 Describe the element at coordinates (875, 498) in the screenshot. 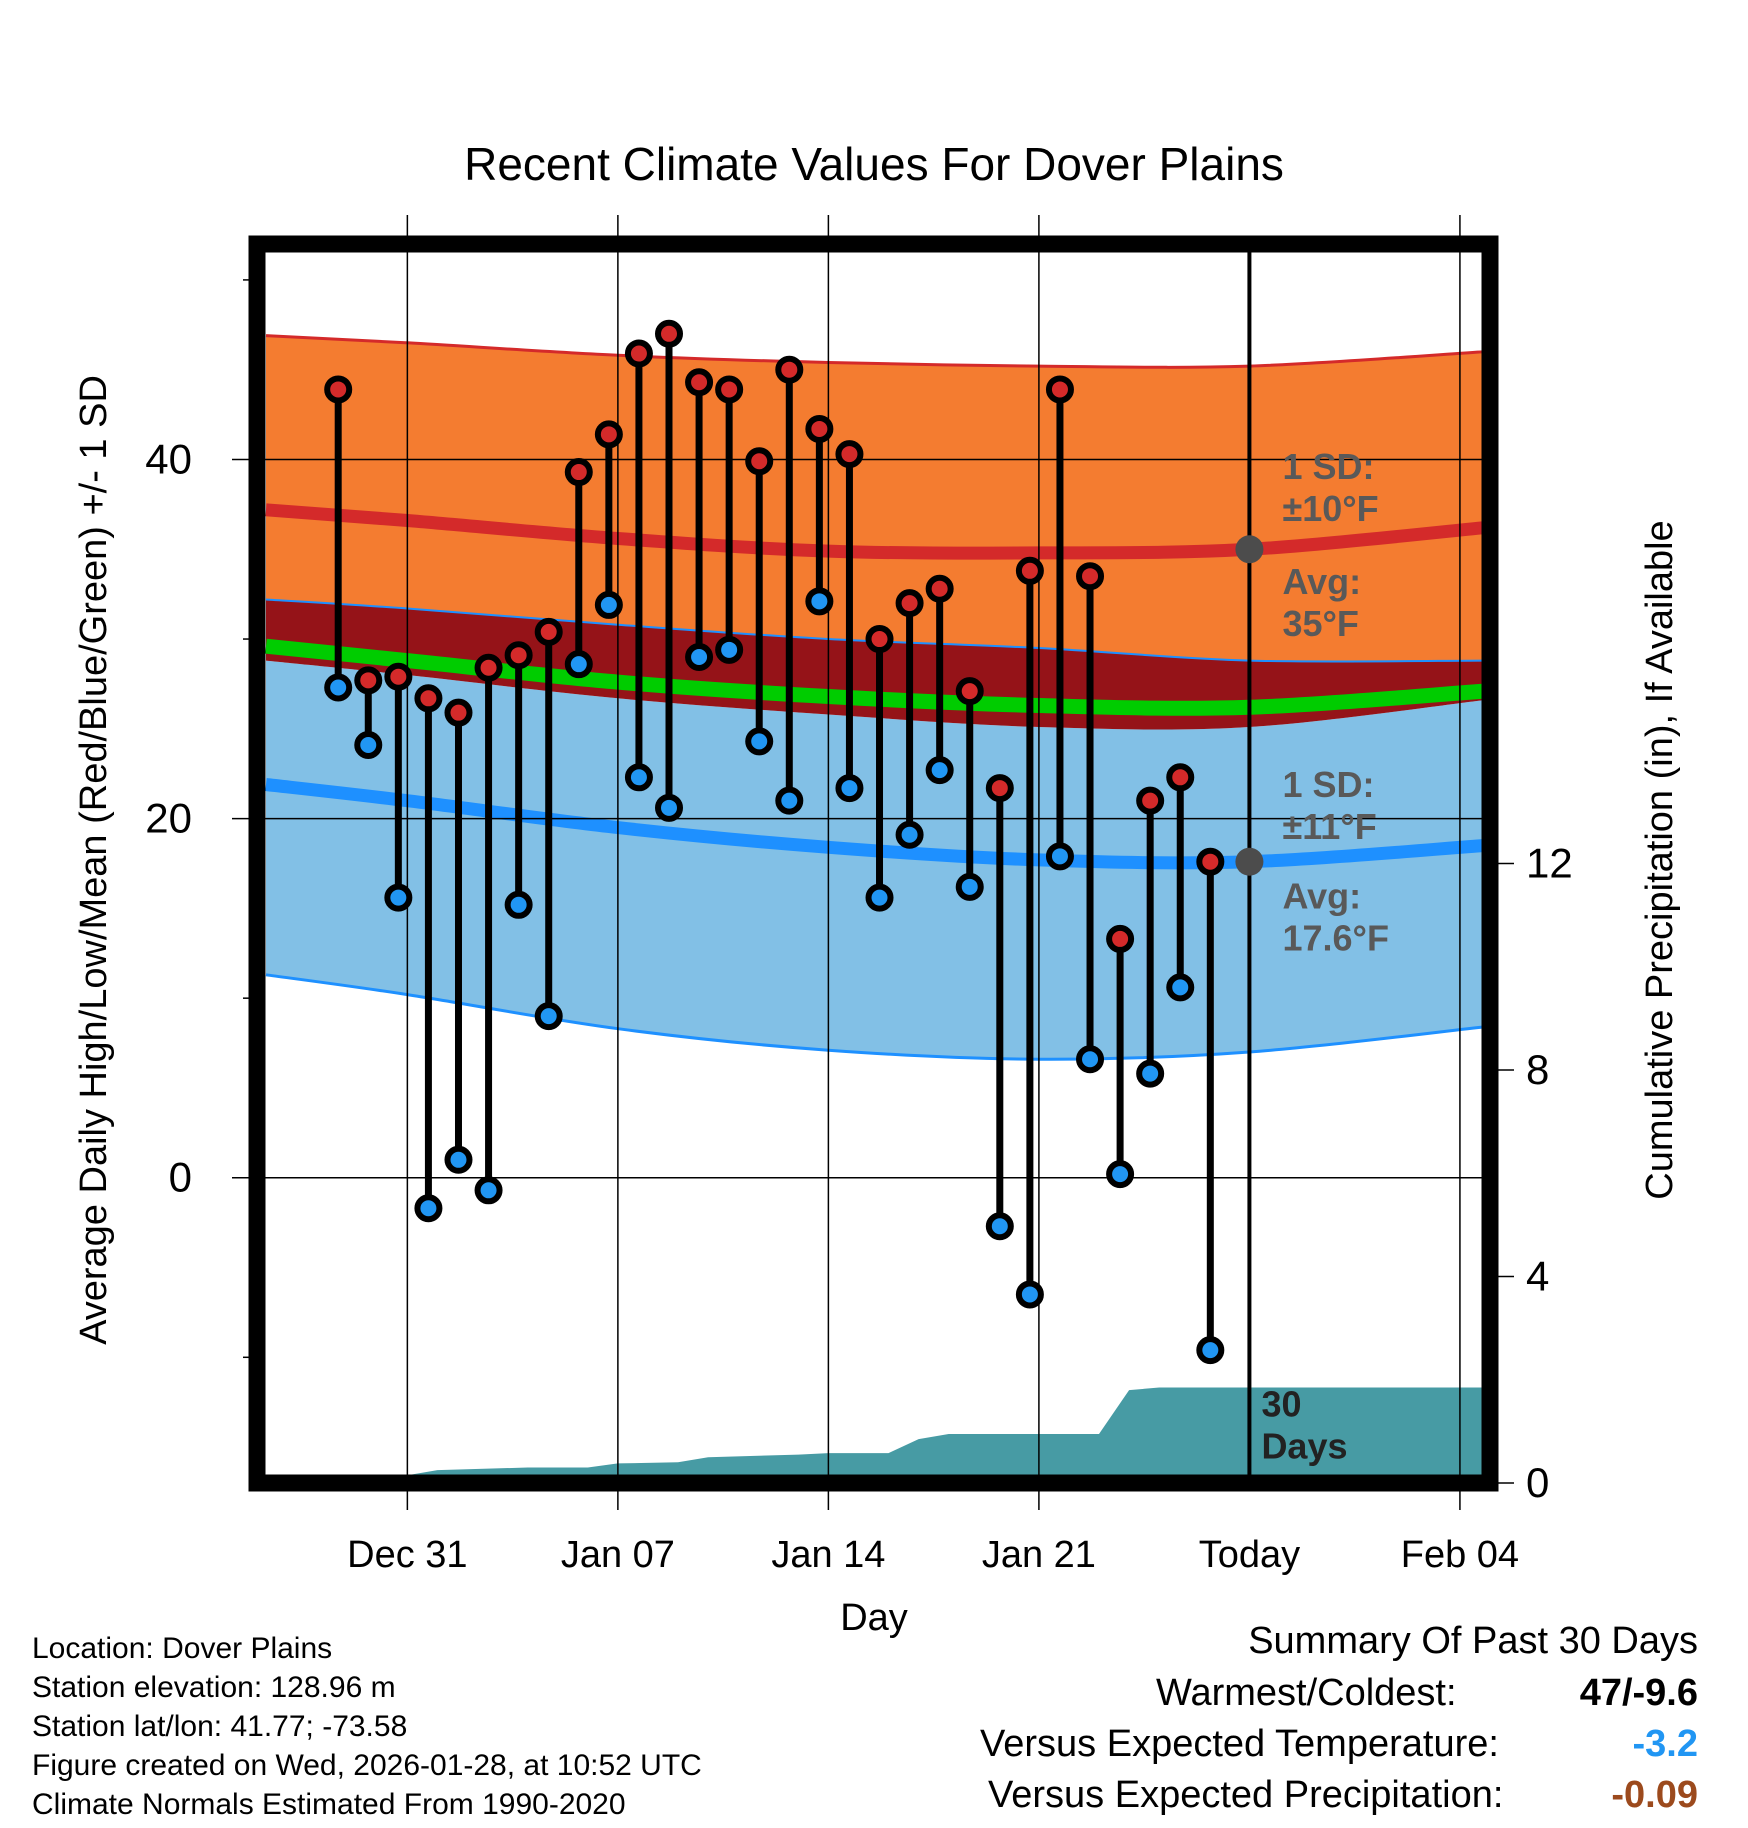

I see `high-sd-band` at that location.